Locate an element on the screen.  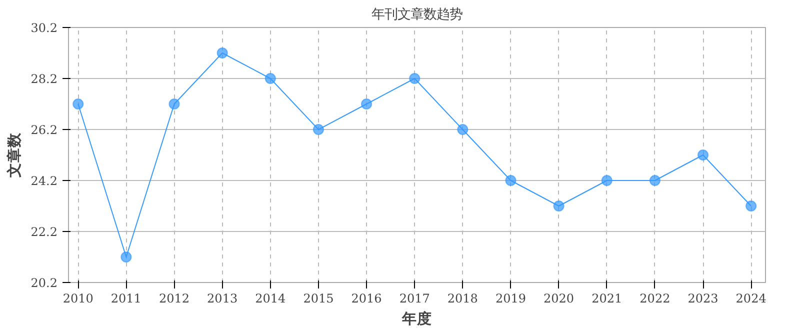
x-tick-label: 2012 is located at coordinates (174, 299).